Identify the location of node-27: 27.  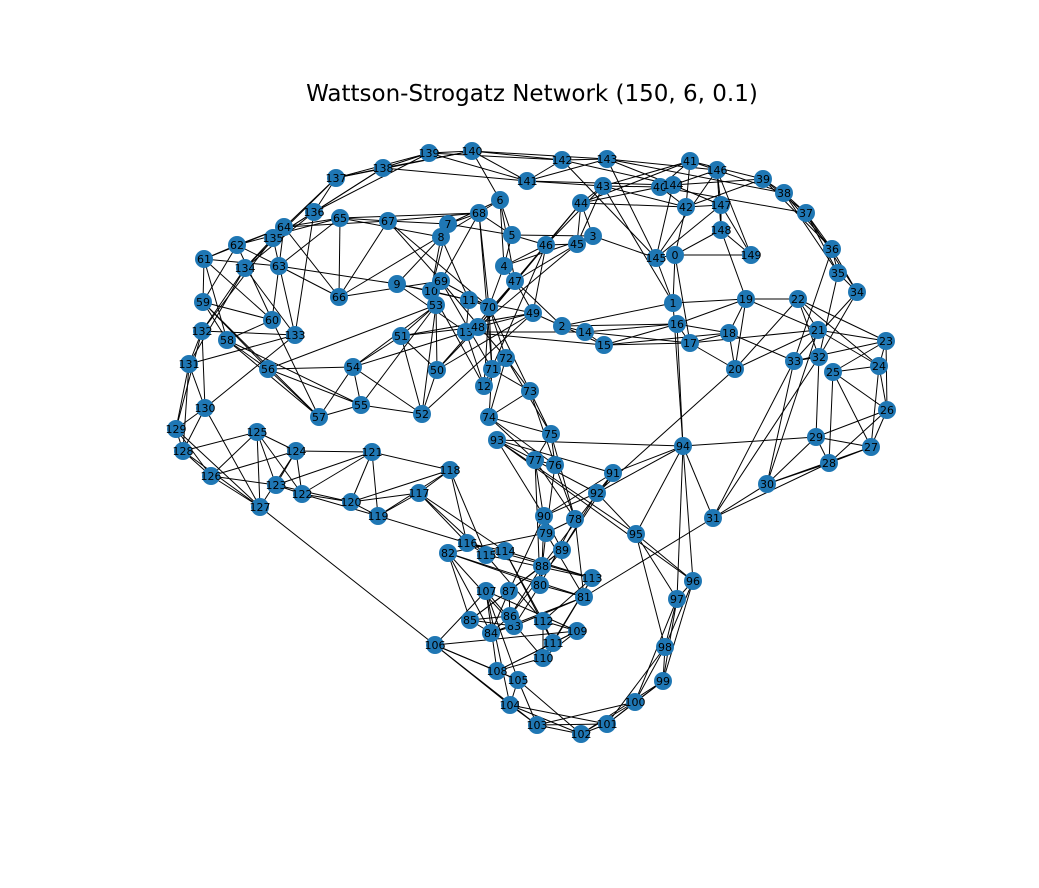
(871, 447).